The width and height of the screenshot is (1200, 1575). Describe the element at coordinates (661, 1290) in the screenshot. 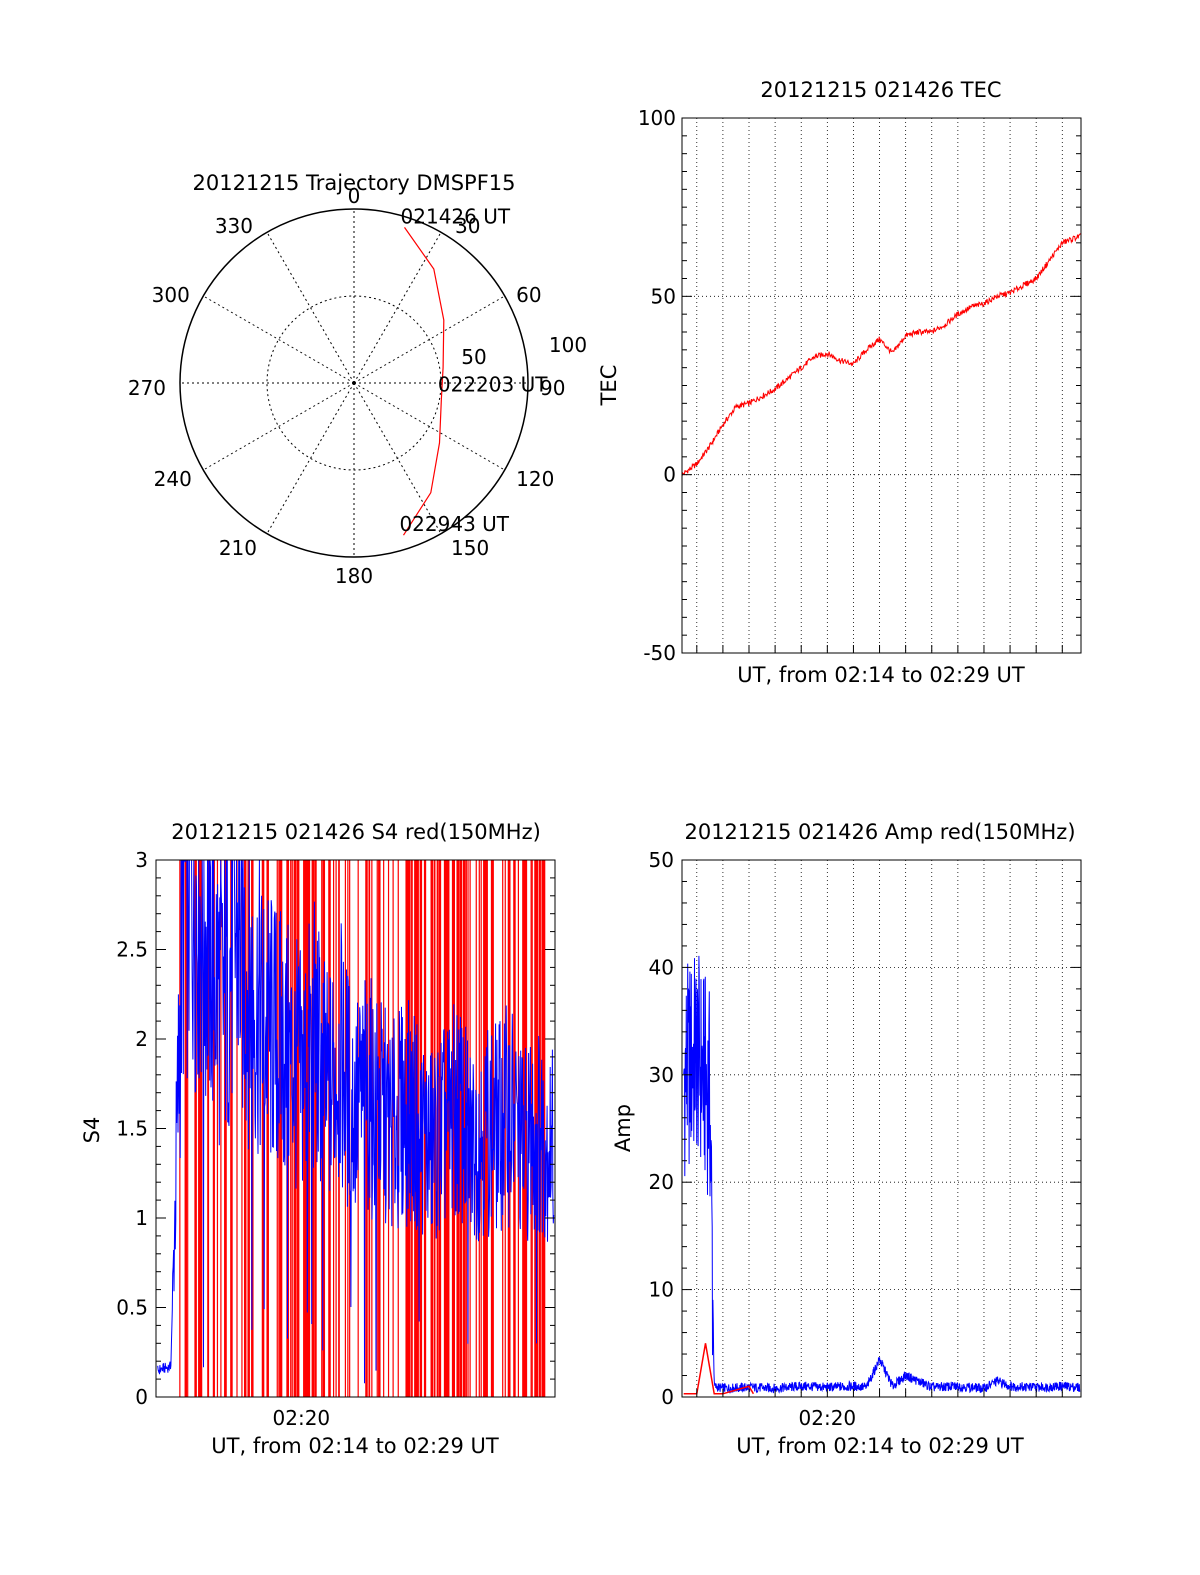

I see `amp-y-tick-label: 10` at that location.